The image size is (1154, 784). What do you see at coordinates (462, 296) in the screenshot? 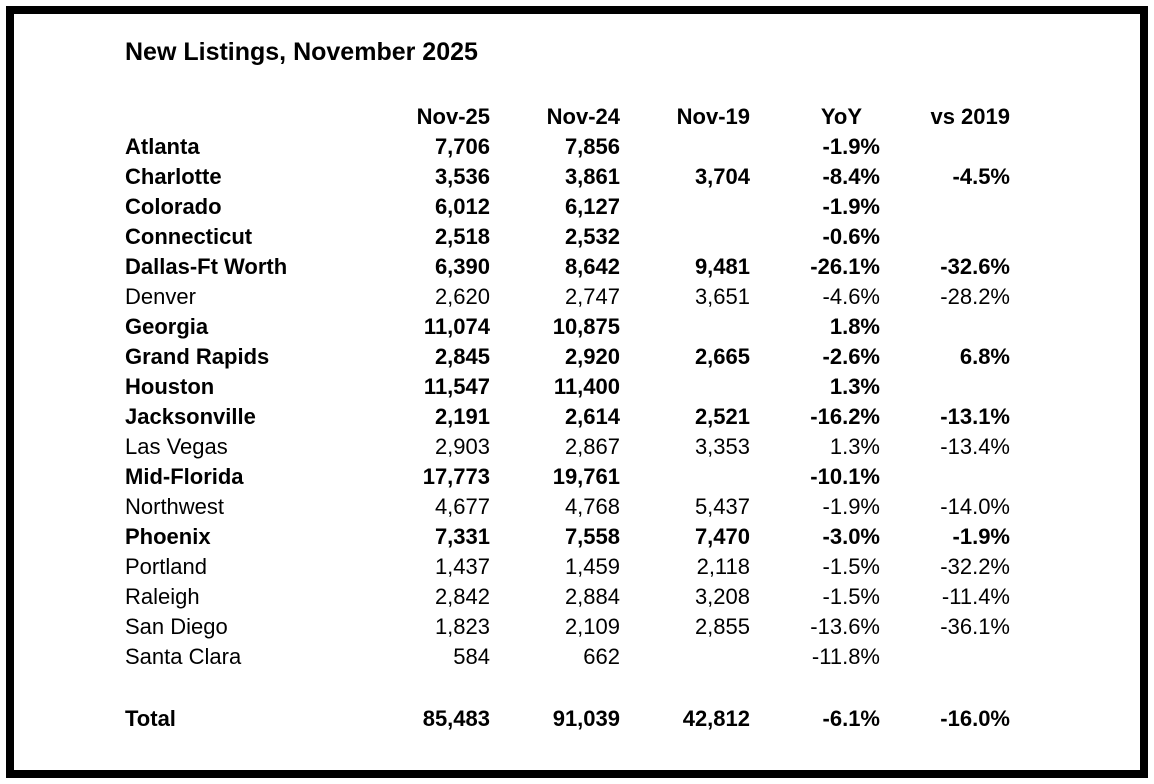
I see `nov25-cell: 2,620` at bounding box center [462, 296].